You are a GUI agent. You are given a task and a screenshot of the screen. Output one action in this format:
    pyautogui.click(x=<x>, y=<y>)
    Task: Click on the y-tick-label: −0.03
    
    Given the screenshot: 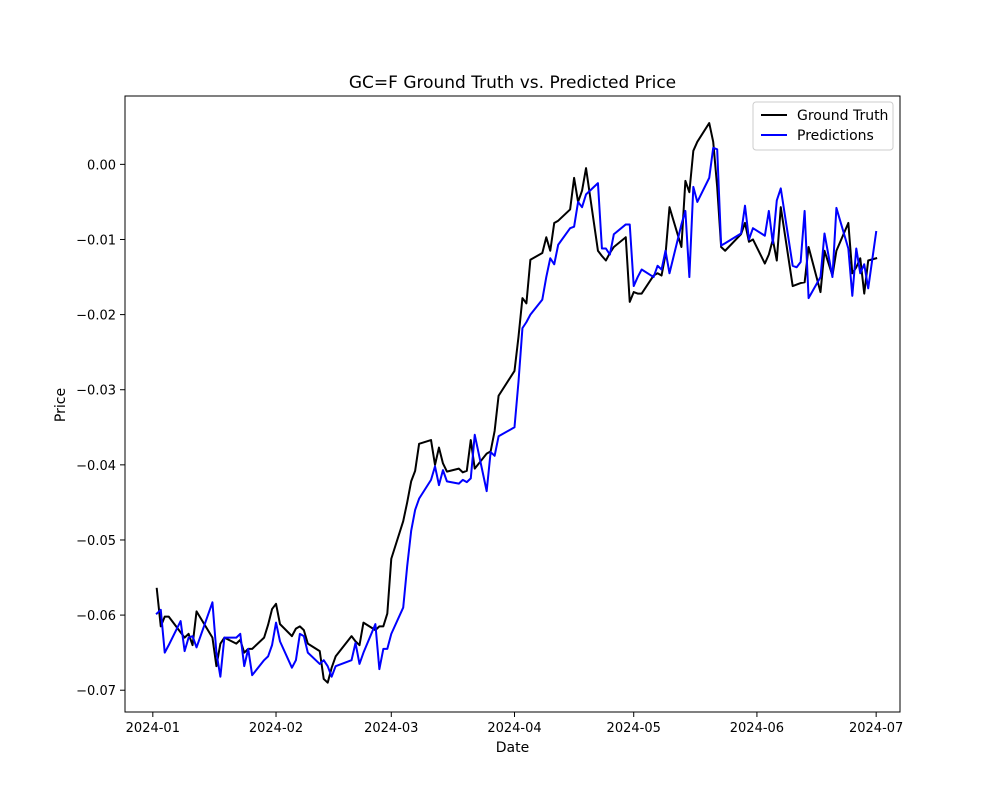 What is the action you would take?
    pyautogui.click(x=96, y=391)
    